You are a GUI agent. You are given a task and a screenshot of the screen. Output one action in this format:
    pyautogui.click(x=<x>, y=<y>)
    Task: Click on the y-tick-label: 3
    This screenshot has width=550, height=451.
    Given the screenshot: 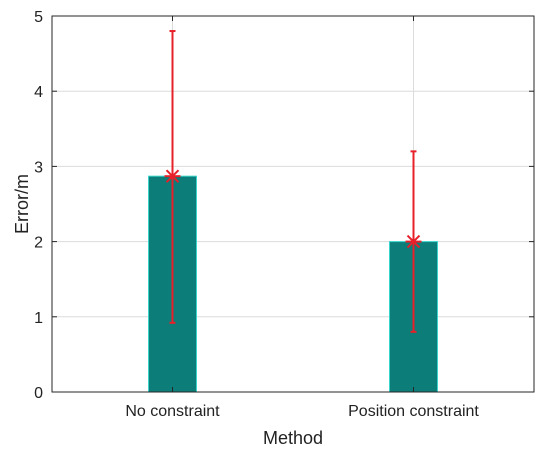 What is the action you would take?
    pyautogui.click(x=38, y=167)
    